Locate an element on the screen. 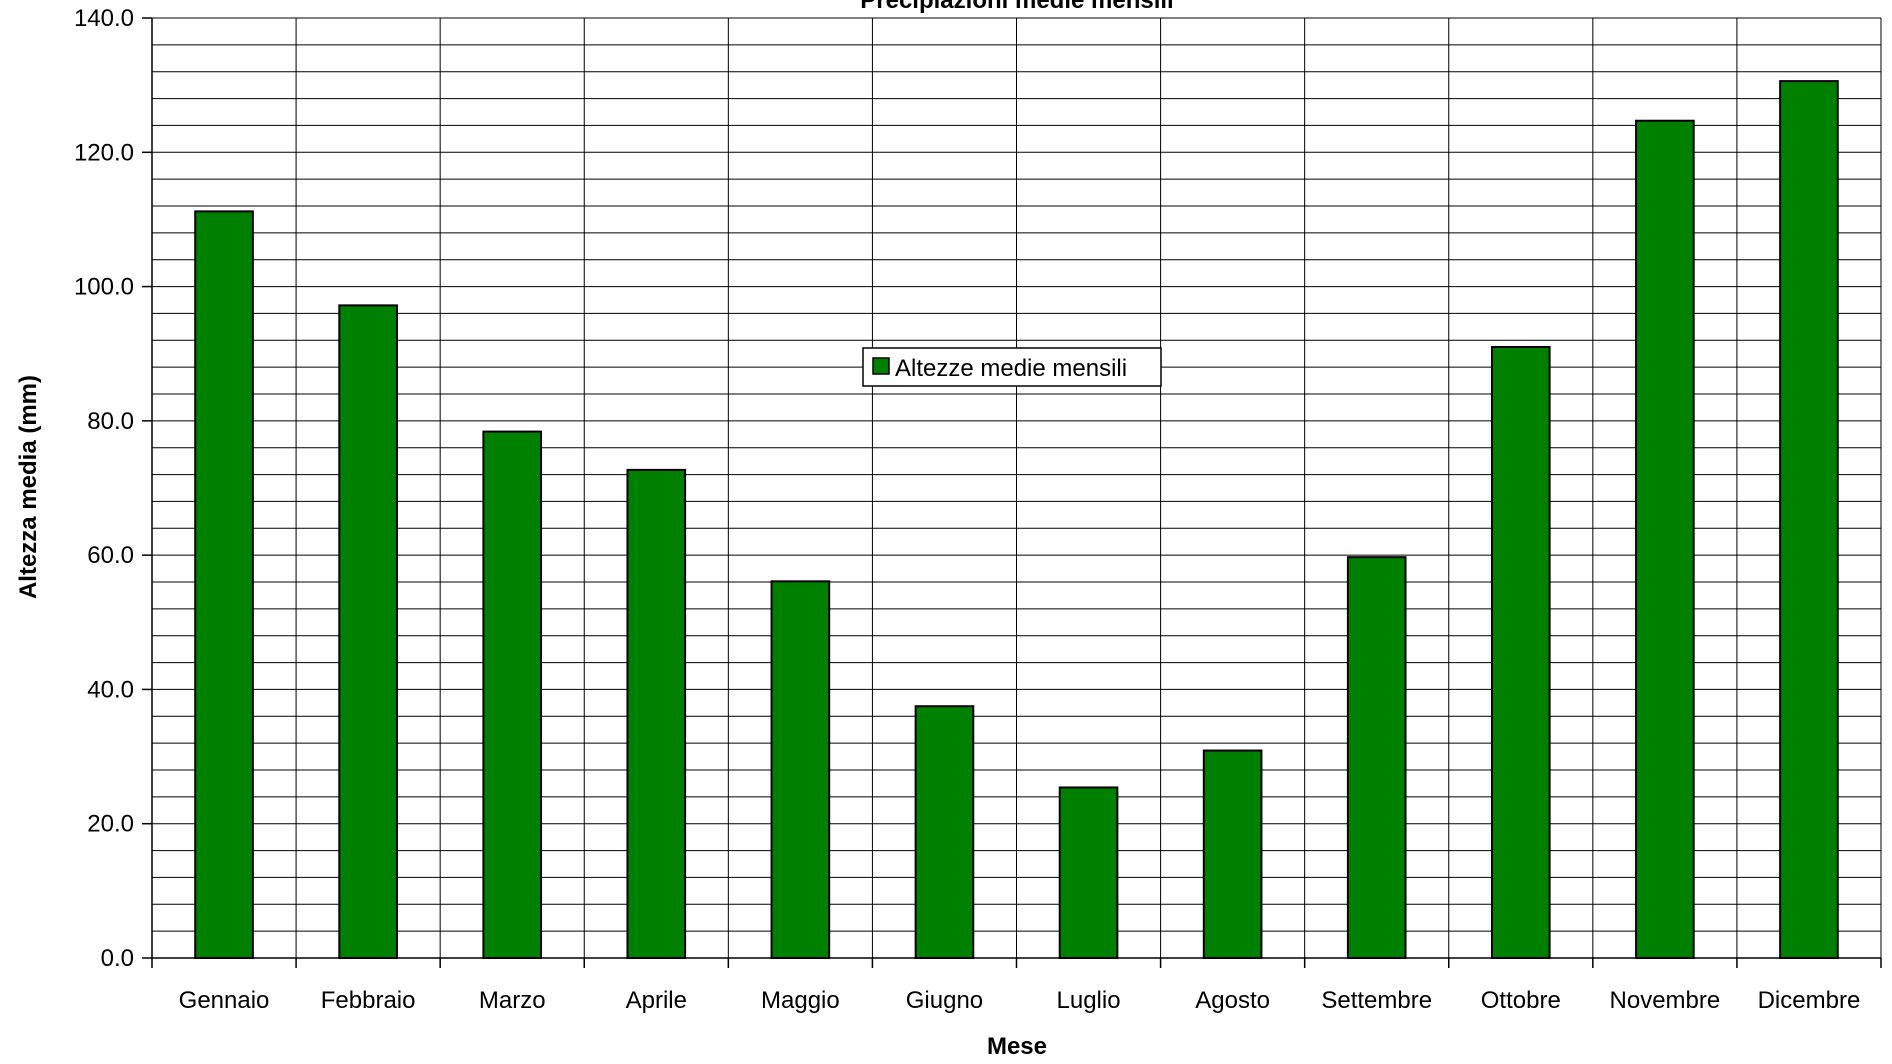 This screenshot has height=1064, width=1892. legend-swatch is located at coordinates (881, 366).